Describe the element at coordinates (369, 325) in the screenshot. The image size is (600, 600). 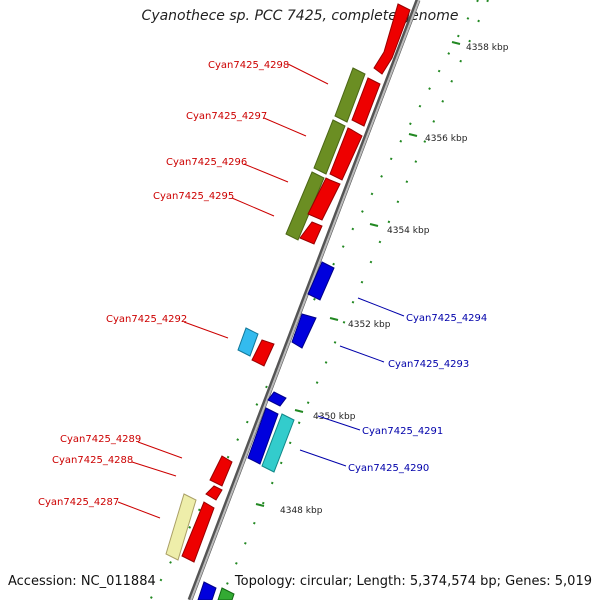
I see `tick-label: 4352 kbp` at that location.